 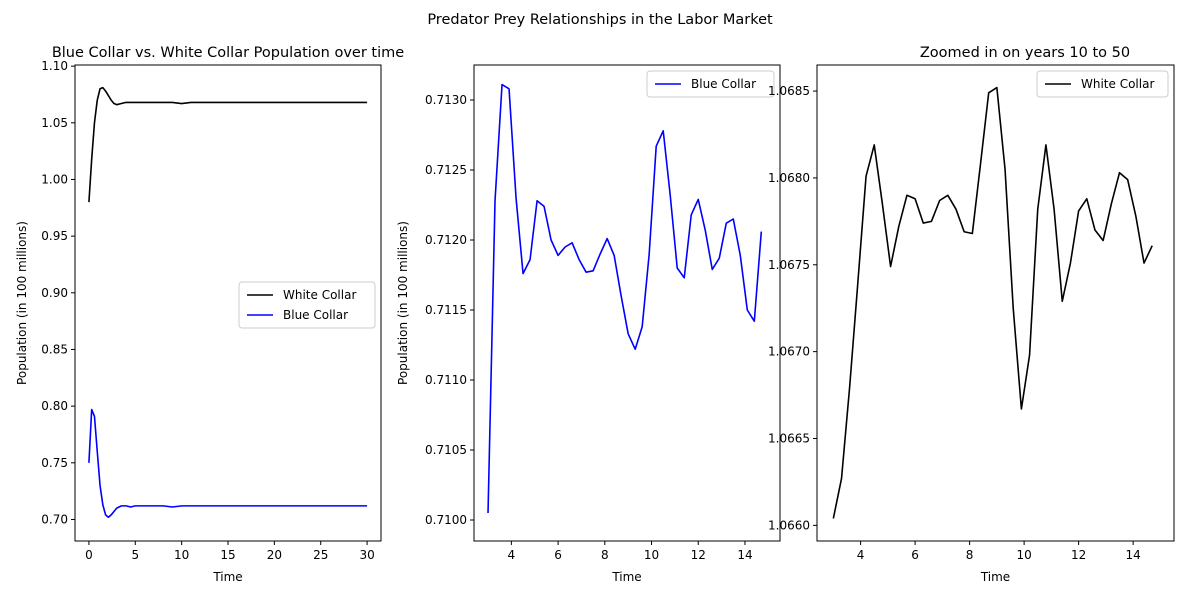 What do you see at coordinates (54, 179) in the screenshot?
I see `y-tick-label-left: 1.00` at bounding box center [54, 179].